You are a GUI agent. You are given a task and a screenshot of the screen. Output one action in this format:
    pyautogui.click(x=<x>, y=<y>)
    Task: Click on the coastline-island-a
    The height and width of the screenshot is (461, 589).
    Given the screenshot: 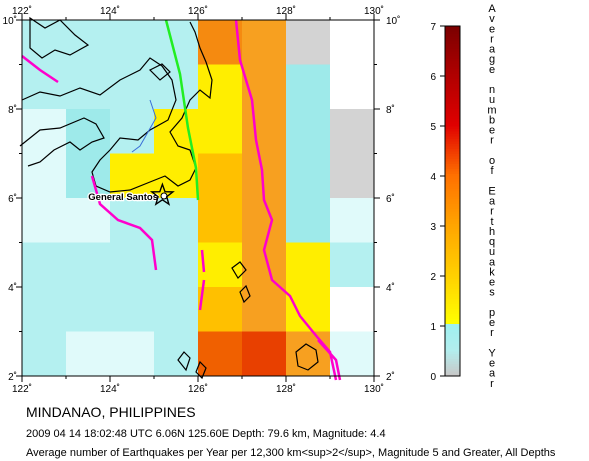 What is the action you would take?
    pyautogui.click(x=159, y=72)
    